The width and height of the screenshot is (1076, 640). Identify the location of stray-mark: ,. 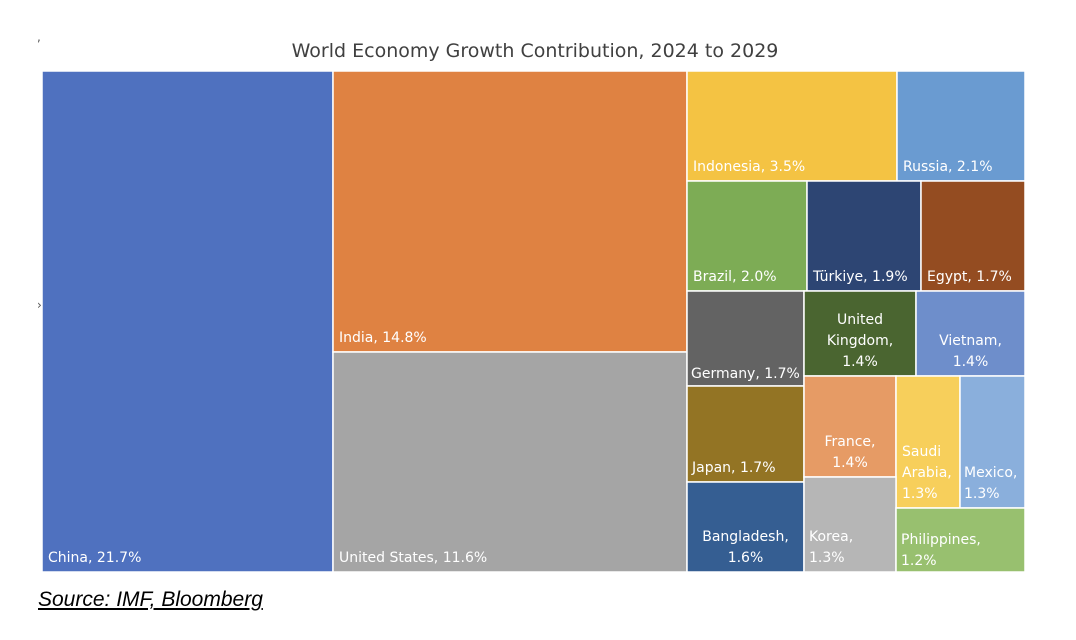
(39, 37).